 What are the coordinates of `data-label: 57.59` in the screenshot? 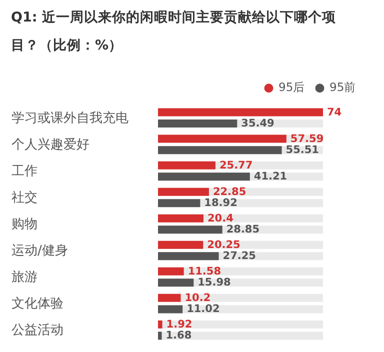 It's located at (307, 138).